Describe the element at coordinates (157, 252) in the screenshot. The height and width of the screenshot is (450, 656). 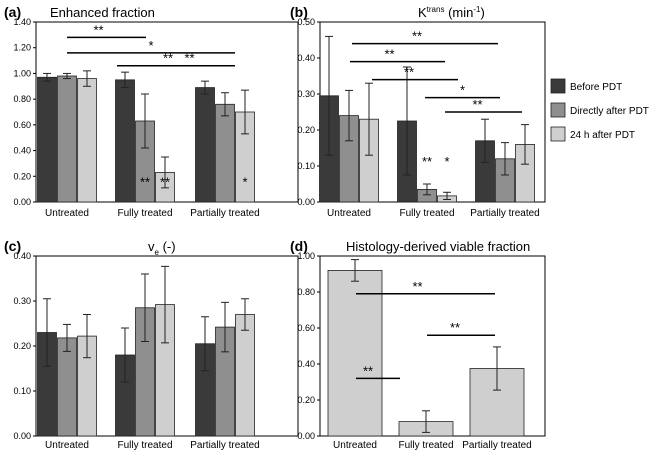
I see `title-subscript: e` at that location.